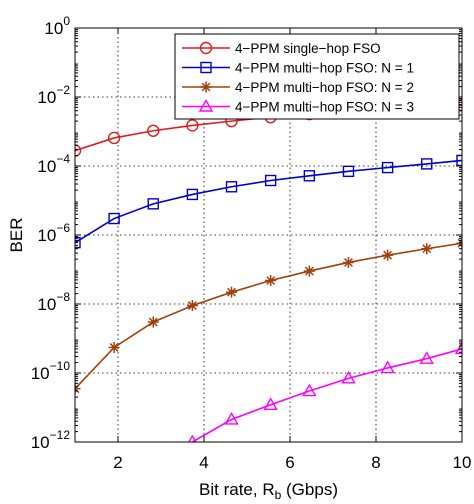  Describe the element at coordinates (53, 95) in the screenshot. I see `y-tick-label: 10⁻²` at that location.